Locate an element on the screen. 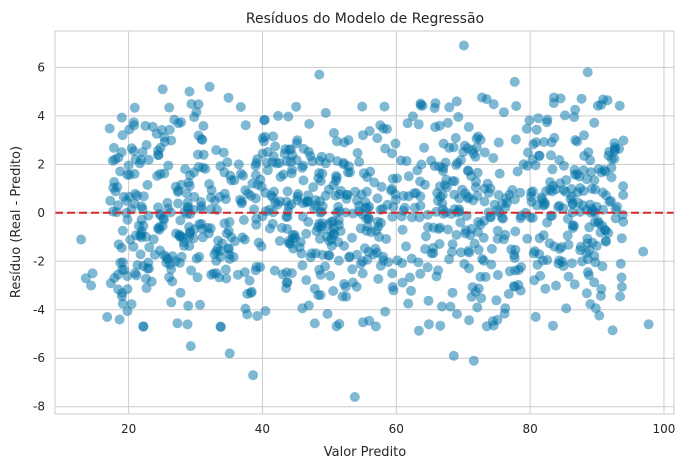 The width and height of the screenshot is (685, 468). x-tick-label: 80 is located at coordinates (529, 429).